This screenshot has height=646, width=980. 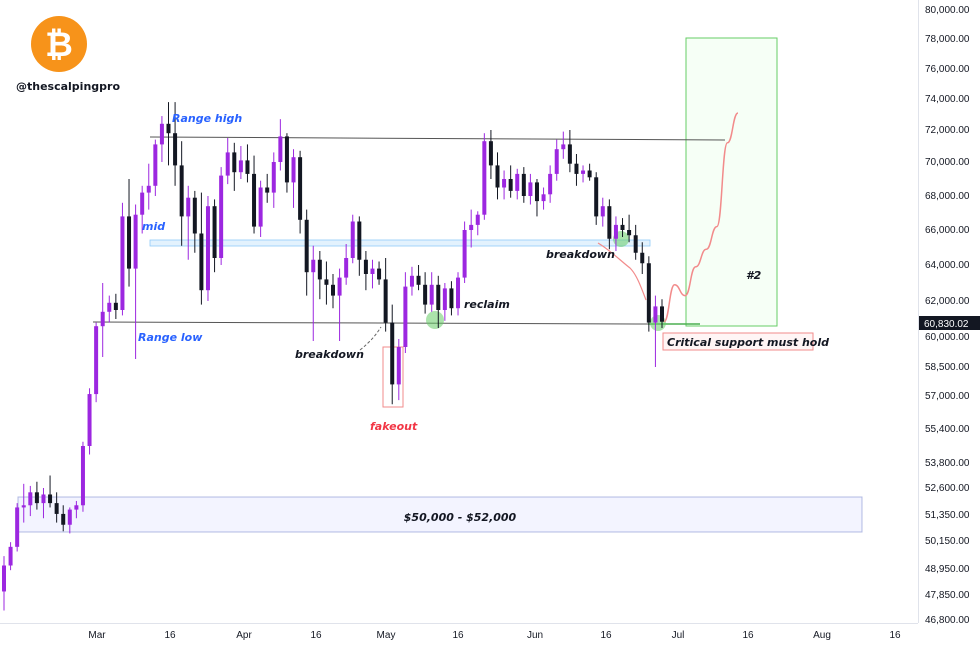 I want to click on price-tick-label: 46,800.00, so click(x=947, y=620).